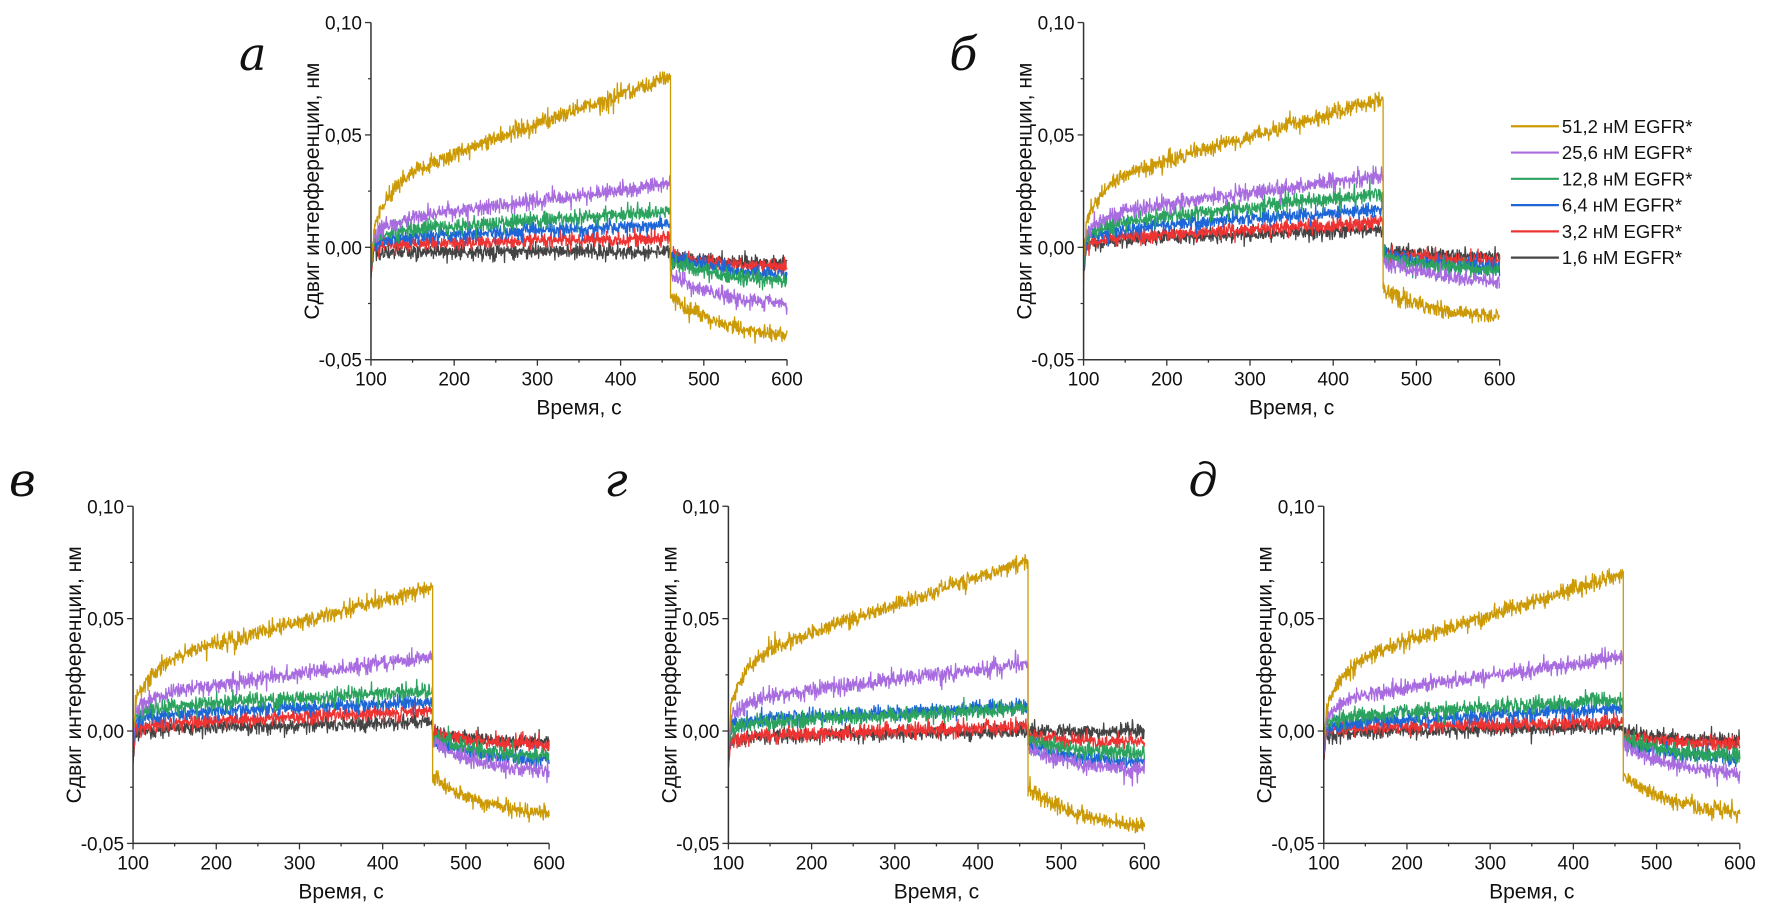 Image resolution: width=1768 pixels, height=913 pixels. What do you see at coordinates (252, 54) in the screenshot?
I see `panel-letter: а` at bounding box center [252, 54].